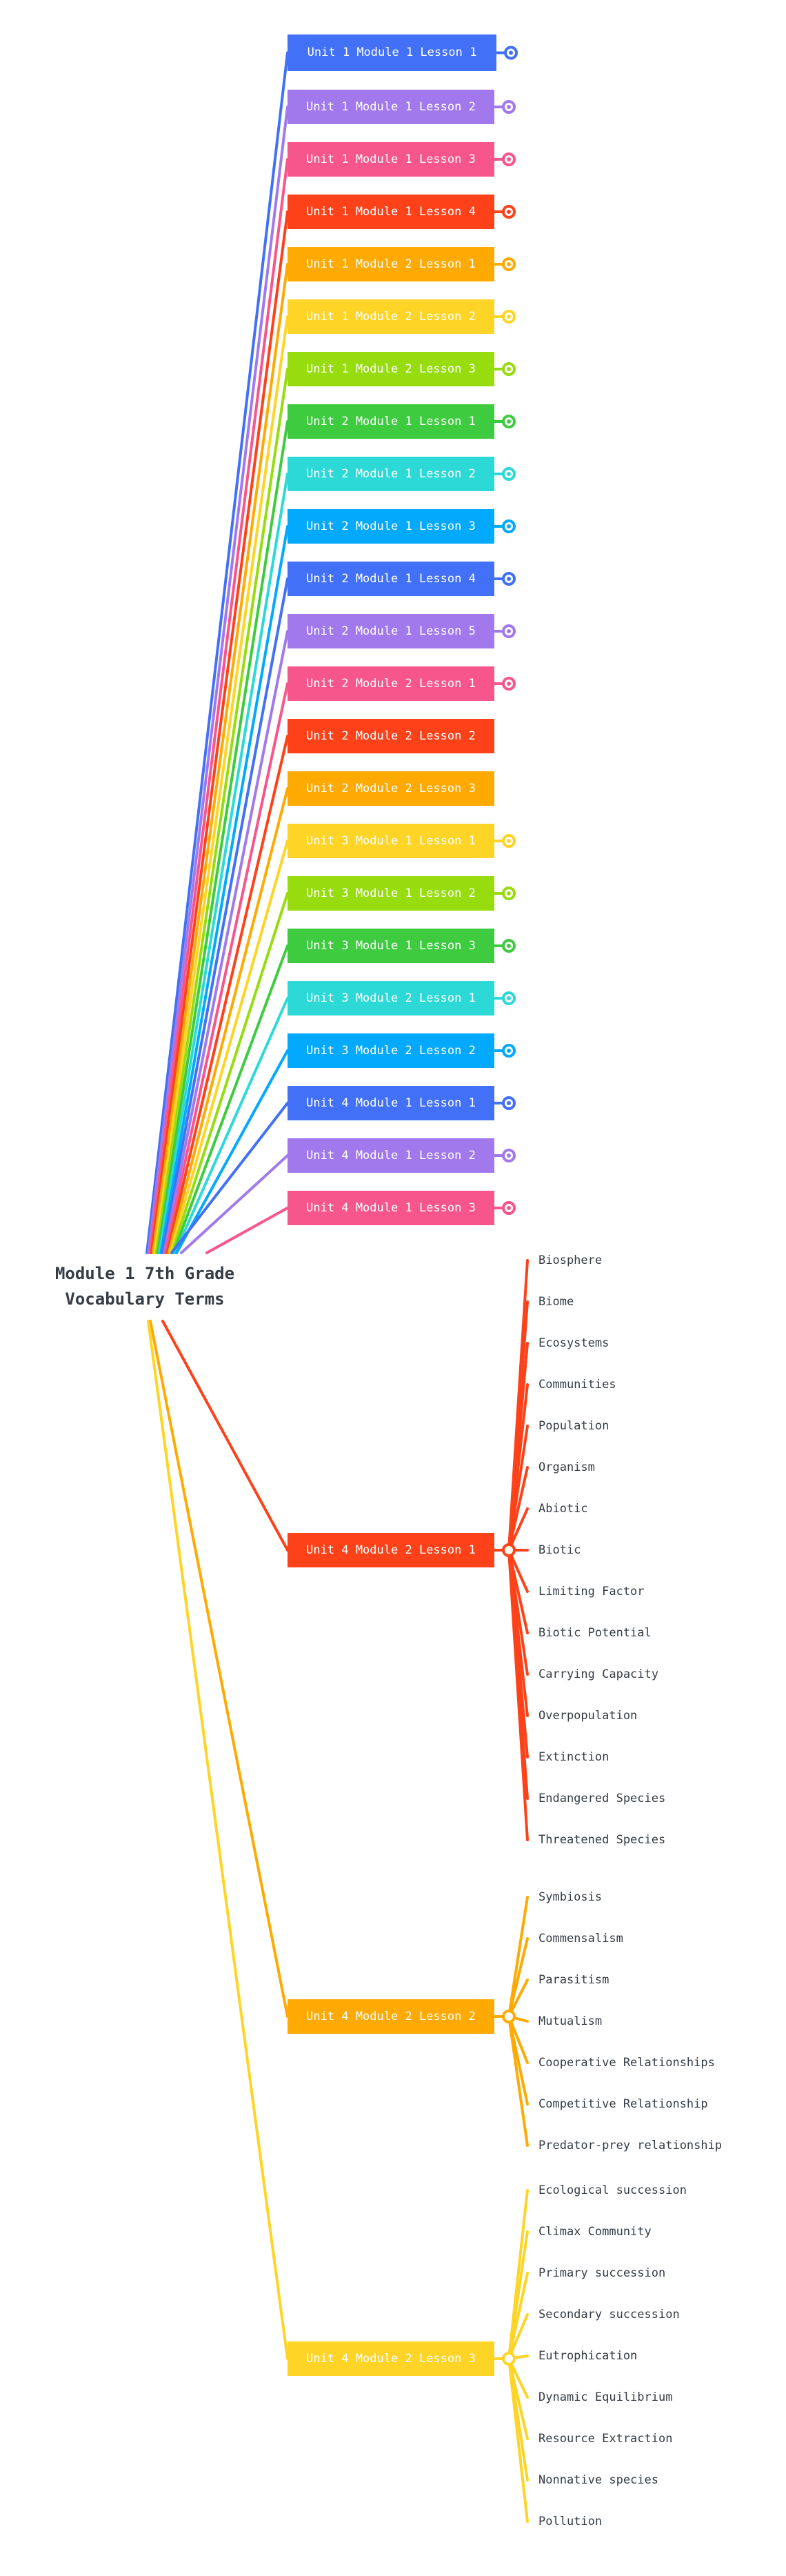  What do you see at coordinates (588, 2356) in the screenshot?
I see `subtopic-item: Eutrophication` at bounding box center [588, 2356].